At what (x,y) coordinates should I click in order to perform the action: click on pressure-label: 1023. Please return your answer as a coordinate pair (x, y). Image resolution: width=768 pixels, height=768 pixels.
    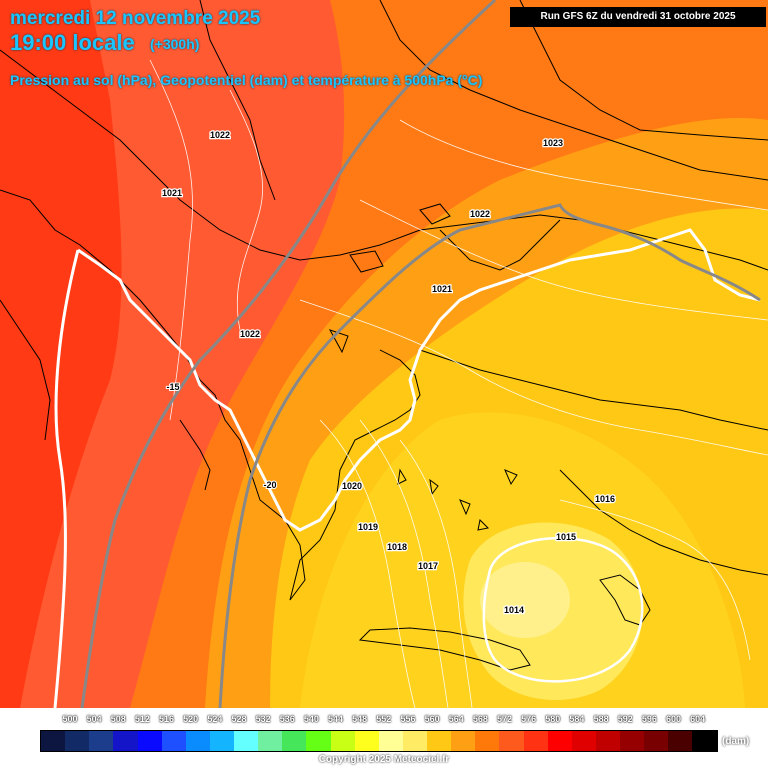
    Looking at the image, I should click on (553, 143).